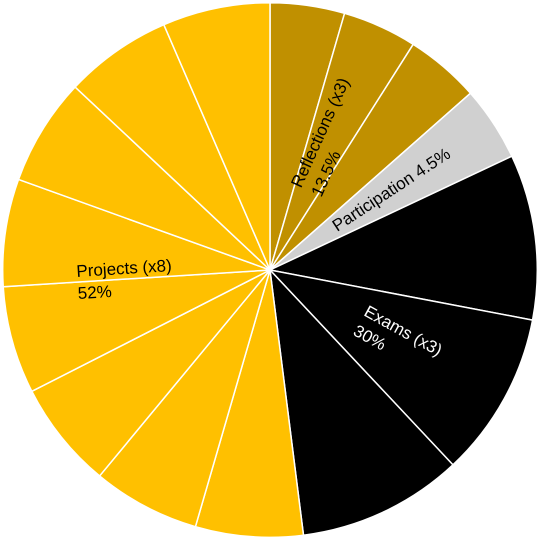 The width and height of the screenshot is (540, 540). Describe the element at coordinates (124, 280) in the screenshot. I see `text: Projects (x8) 52%` at that location.